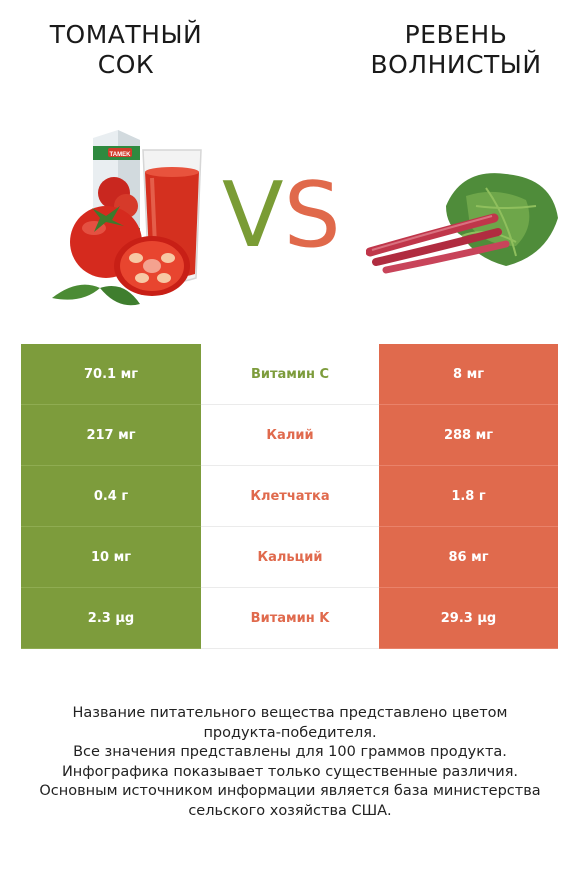 This screenshot has height=874, width=580. What do you see at coordinates (468, 618) in the screenshot?
I see `right-value: 29.3 µg` at bounding box center [468, 618].